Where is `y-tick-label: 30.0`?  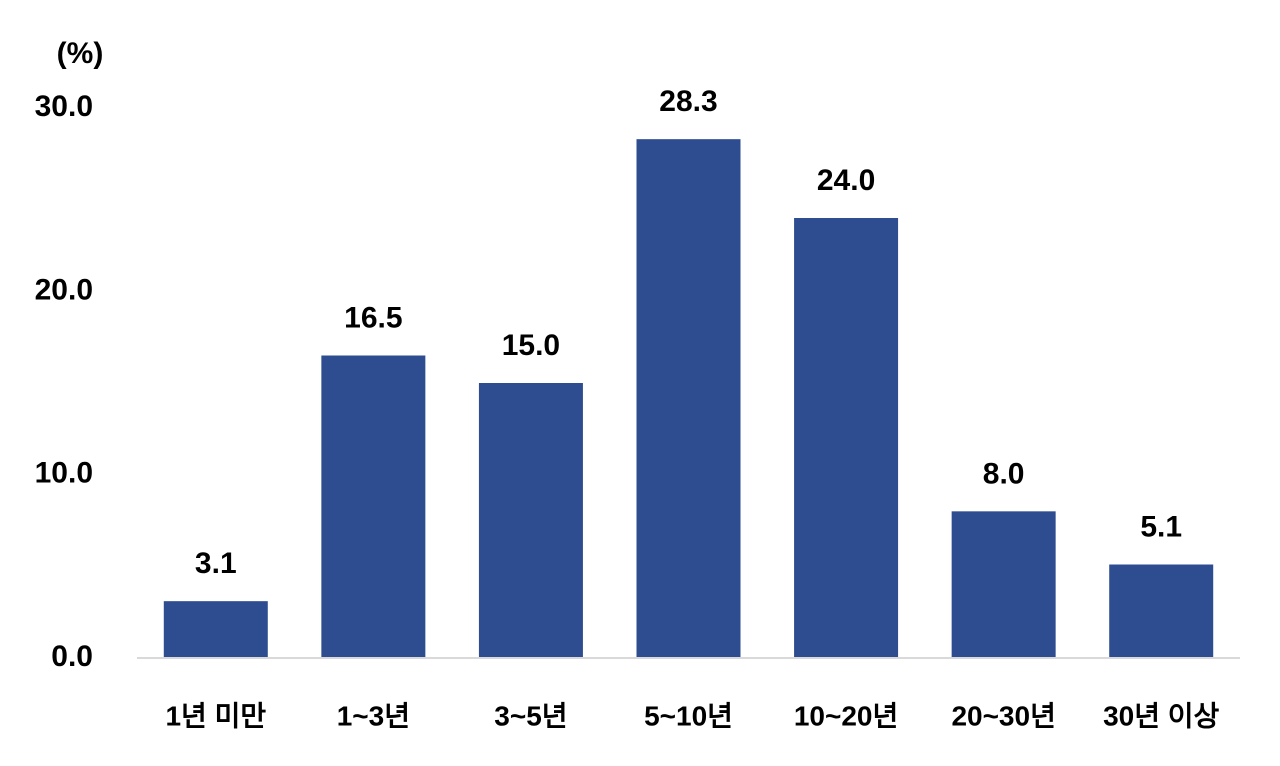
y-tick-label: 30.0 is located at coordinates (64, 106).